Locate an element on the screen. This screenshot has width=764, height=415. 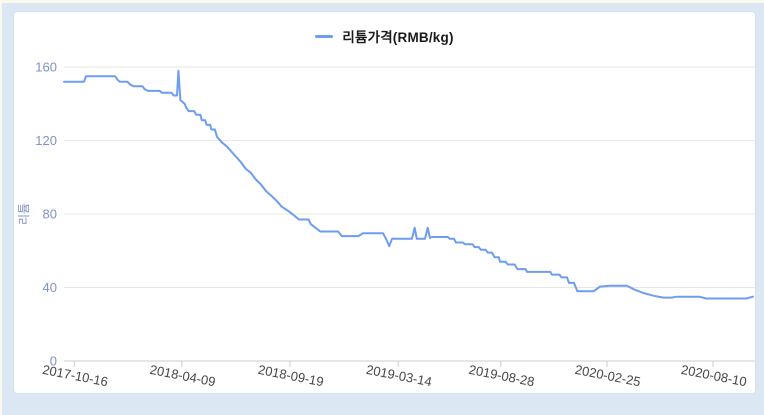
y-axis-tick-label: 40 is located at coordinates (50, 287).